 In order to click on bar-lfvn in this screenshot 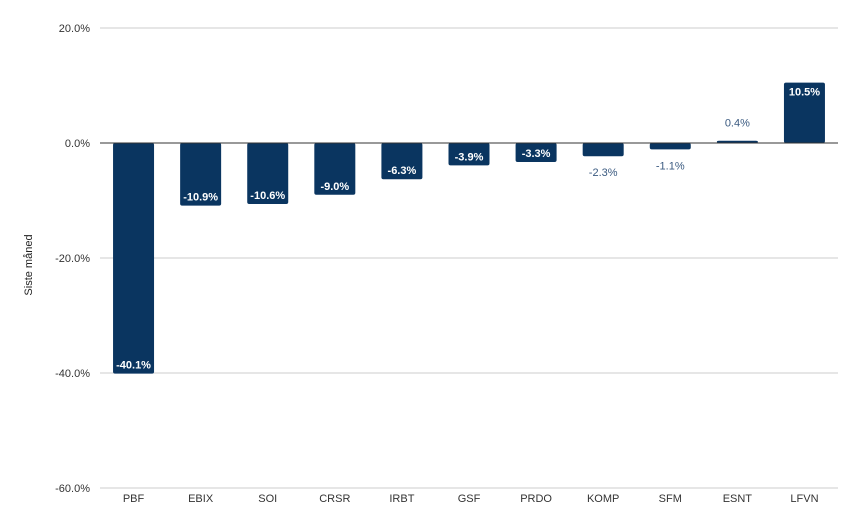, I will do `click(804, 112)`.